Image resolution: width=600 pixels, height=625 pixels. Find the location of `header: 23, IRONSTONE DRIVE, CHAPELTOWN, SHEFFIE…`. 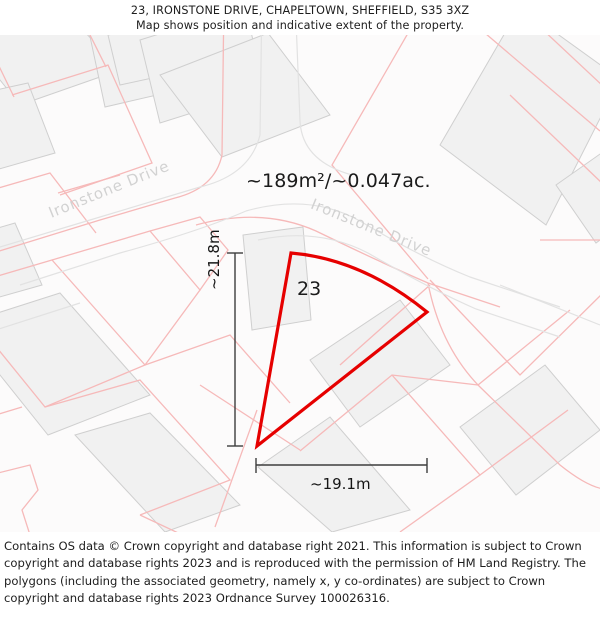

header: 23, IRONSTONE DRIVE, CHAPELTOWN, SHEFFIE… is located at coordinates (300, 17).